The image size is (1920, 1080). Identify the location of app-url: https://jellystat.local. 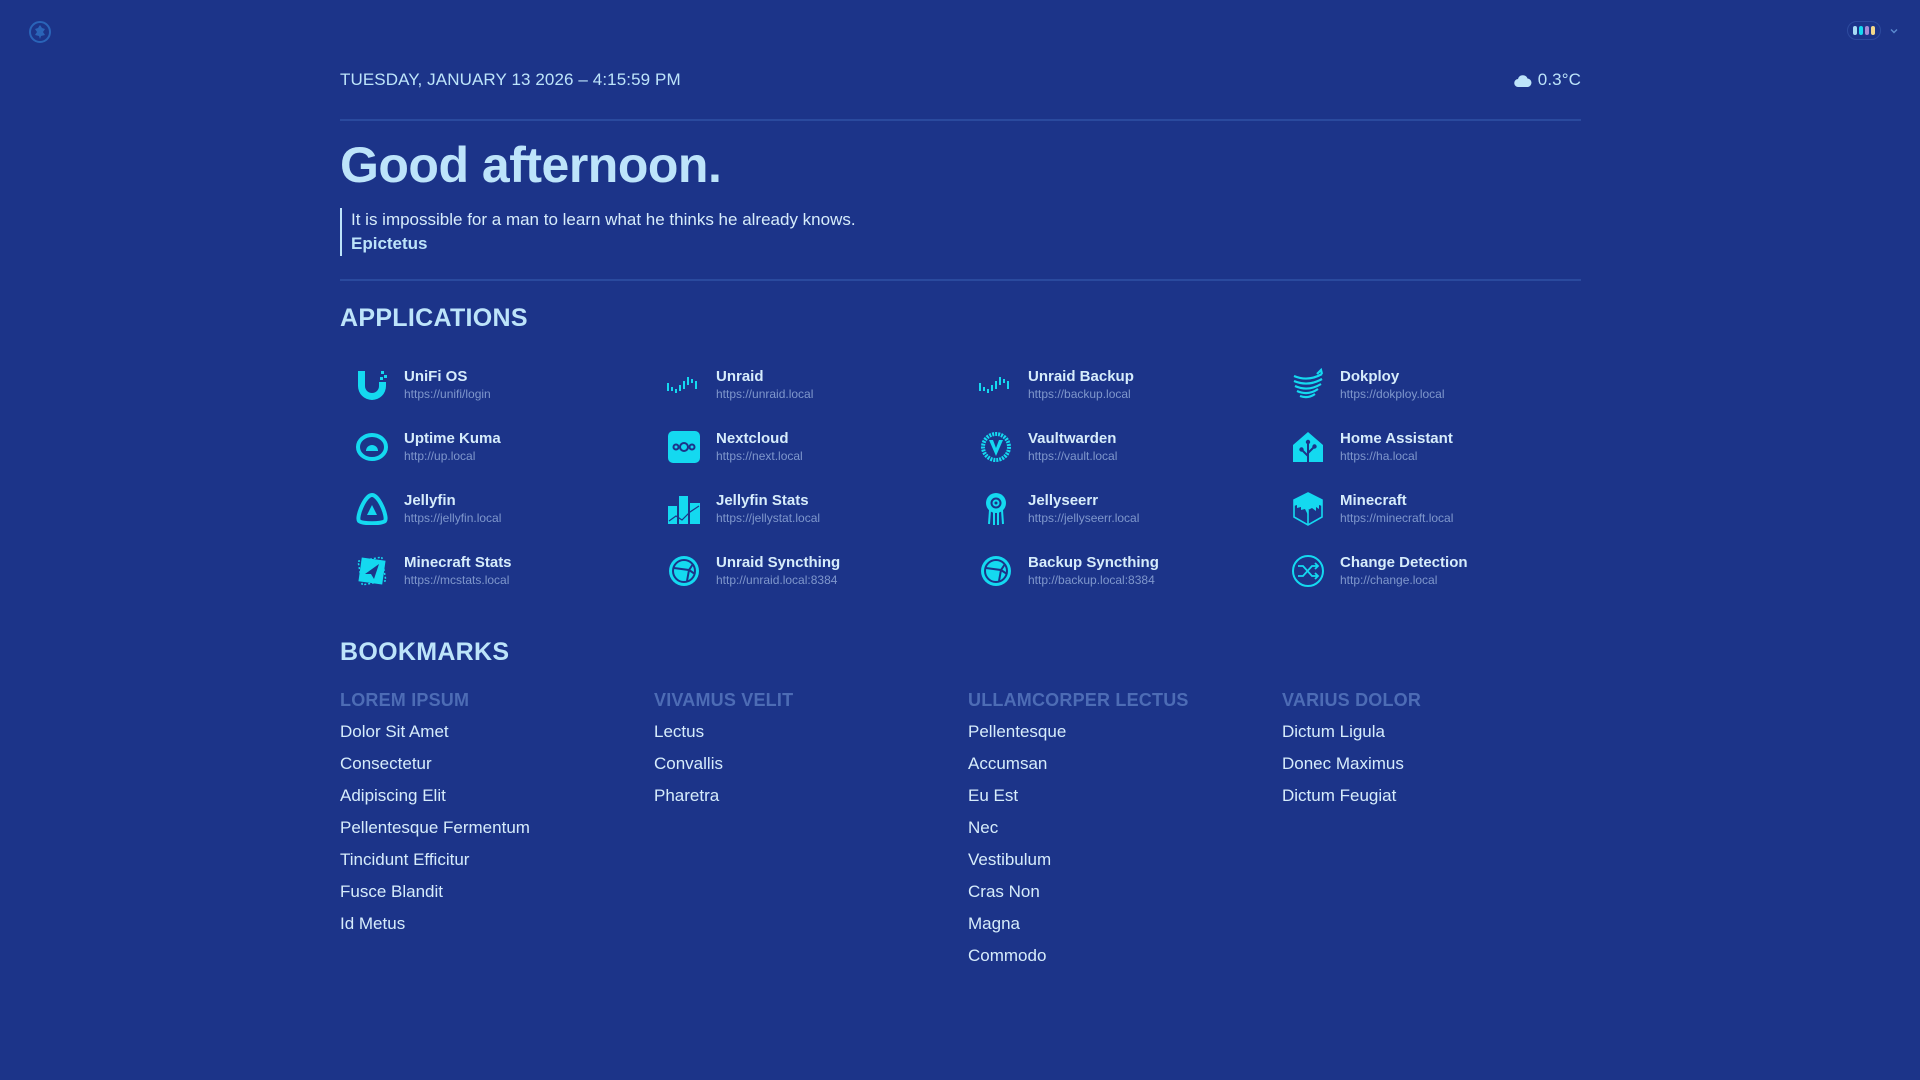
(768, 518).